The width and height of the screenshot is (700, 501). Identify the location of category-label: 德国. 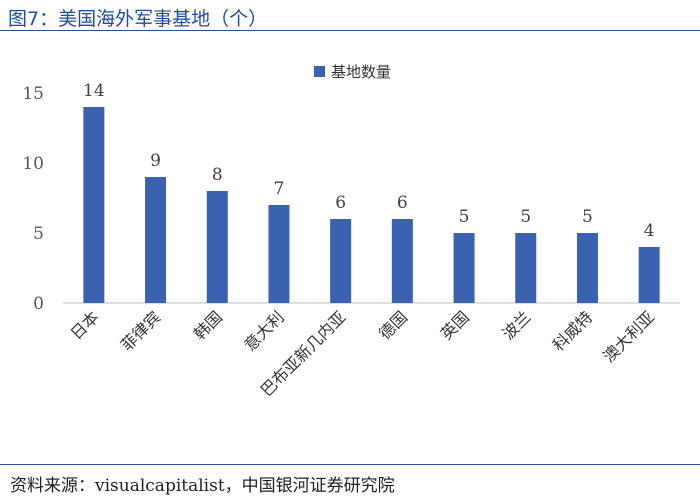
(393, 325).